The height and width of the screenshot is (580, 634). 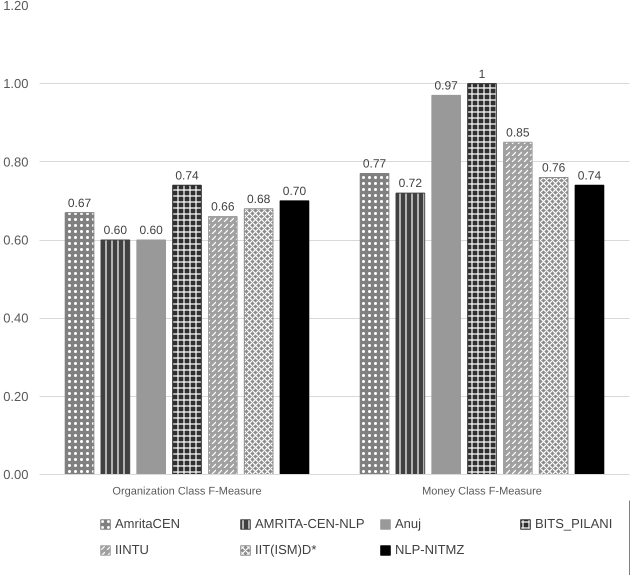 What do you see at coordinates (574, 523) in the screenshot?
I see `legend-label: BITS_PILANI` at bounding box center [574, 523].